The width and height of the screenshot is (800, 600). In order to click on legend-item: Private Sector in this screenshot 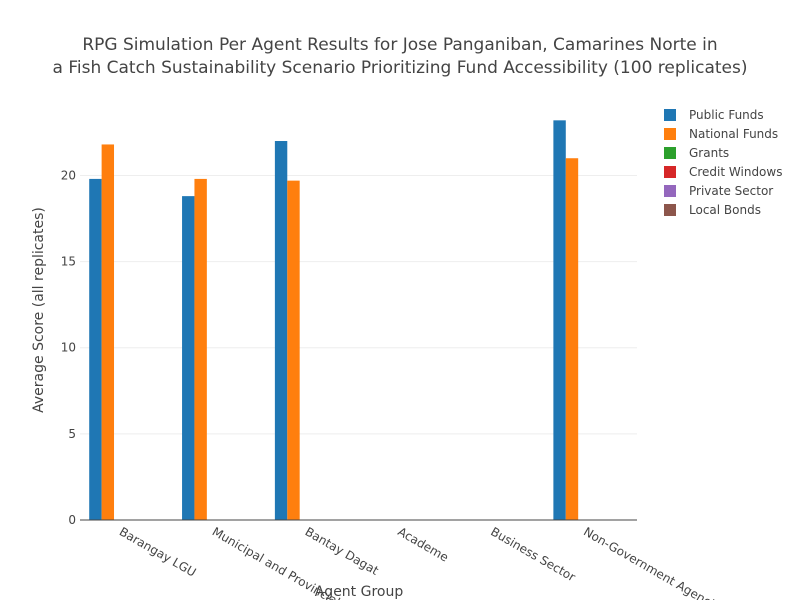, I will do `click(718, 191)`.